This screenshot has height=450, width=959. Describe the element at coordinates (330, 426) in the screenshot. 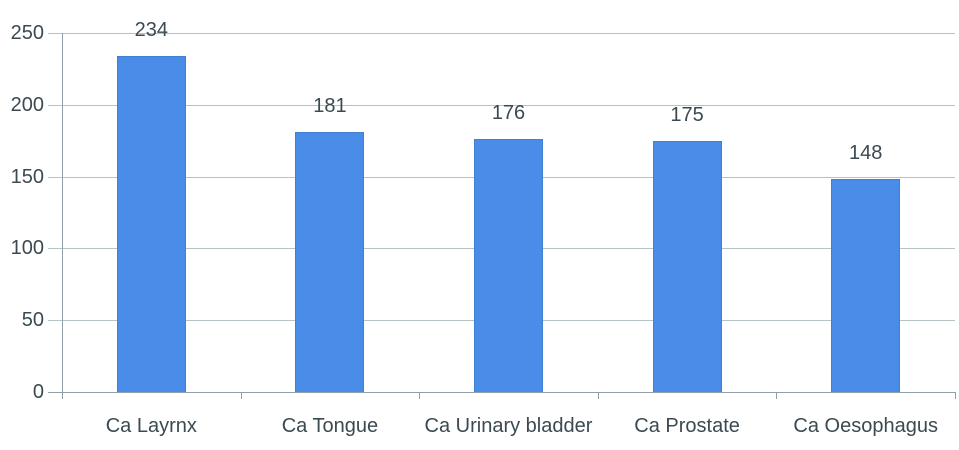

I see `category-label: Ca Tongue` at that location.